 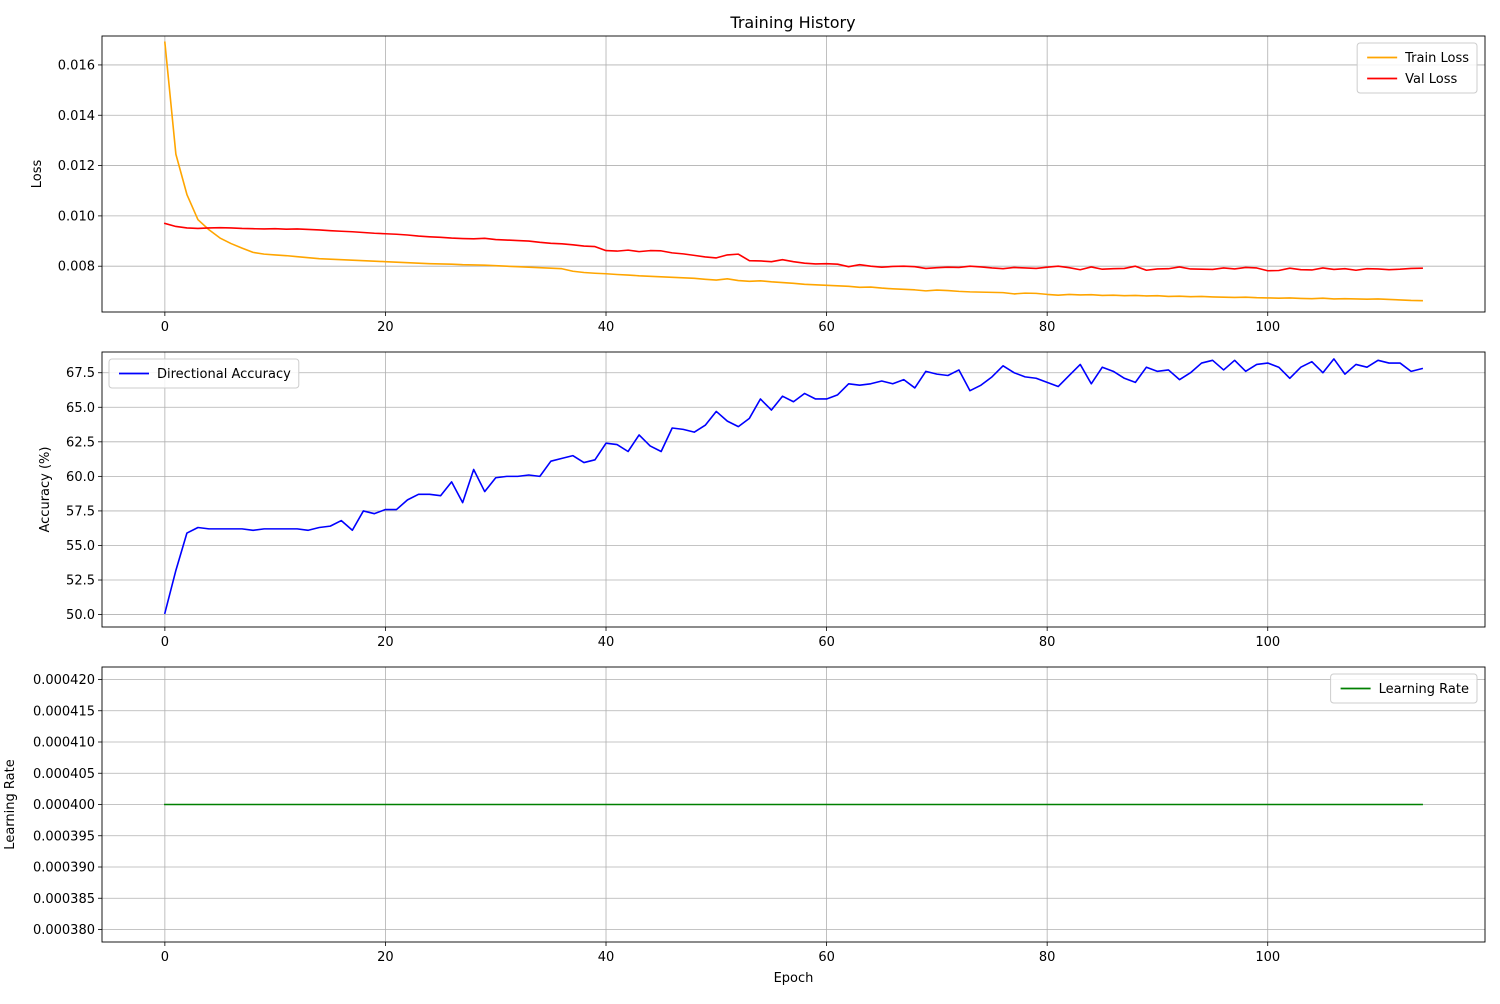 What do you see at coordinates (64, 836) in the screenshot?
I see `y-tick-label: 0.000395` at bounding box center [64, 836].